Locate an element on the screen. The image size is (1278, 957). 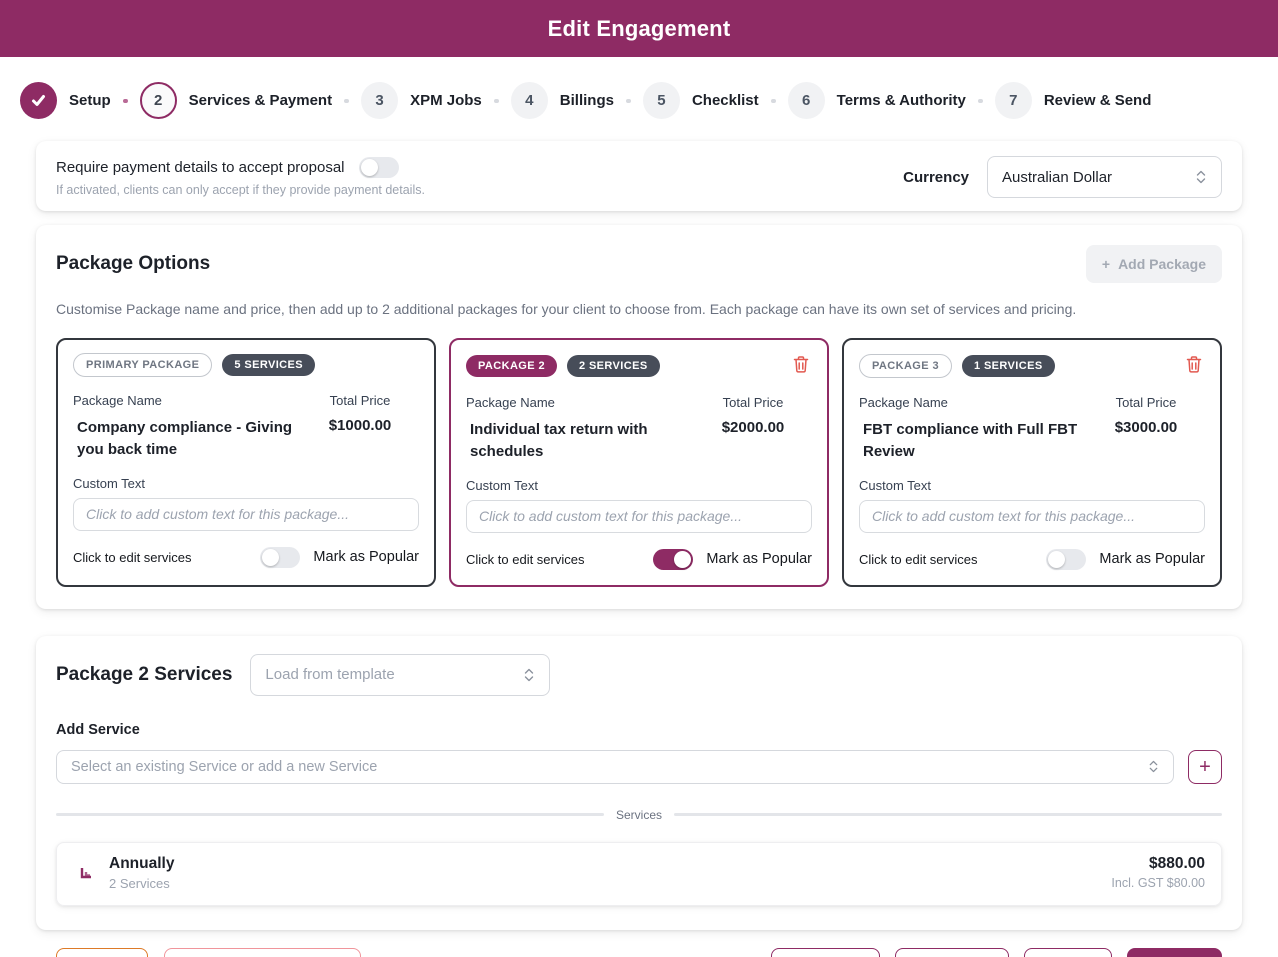
app-header: Edit Engagement is located at coordinates (639, 28).